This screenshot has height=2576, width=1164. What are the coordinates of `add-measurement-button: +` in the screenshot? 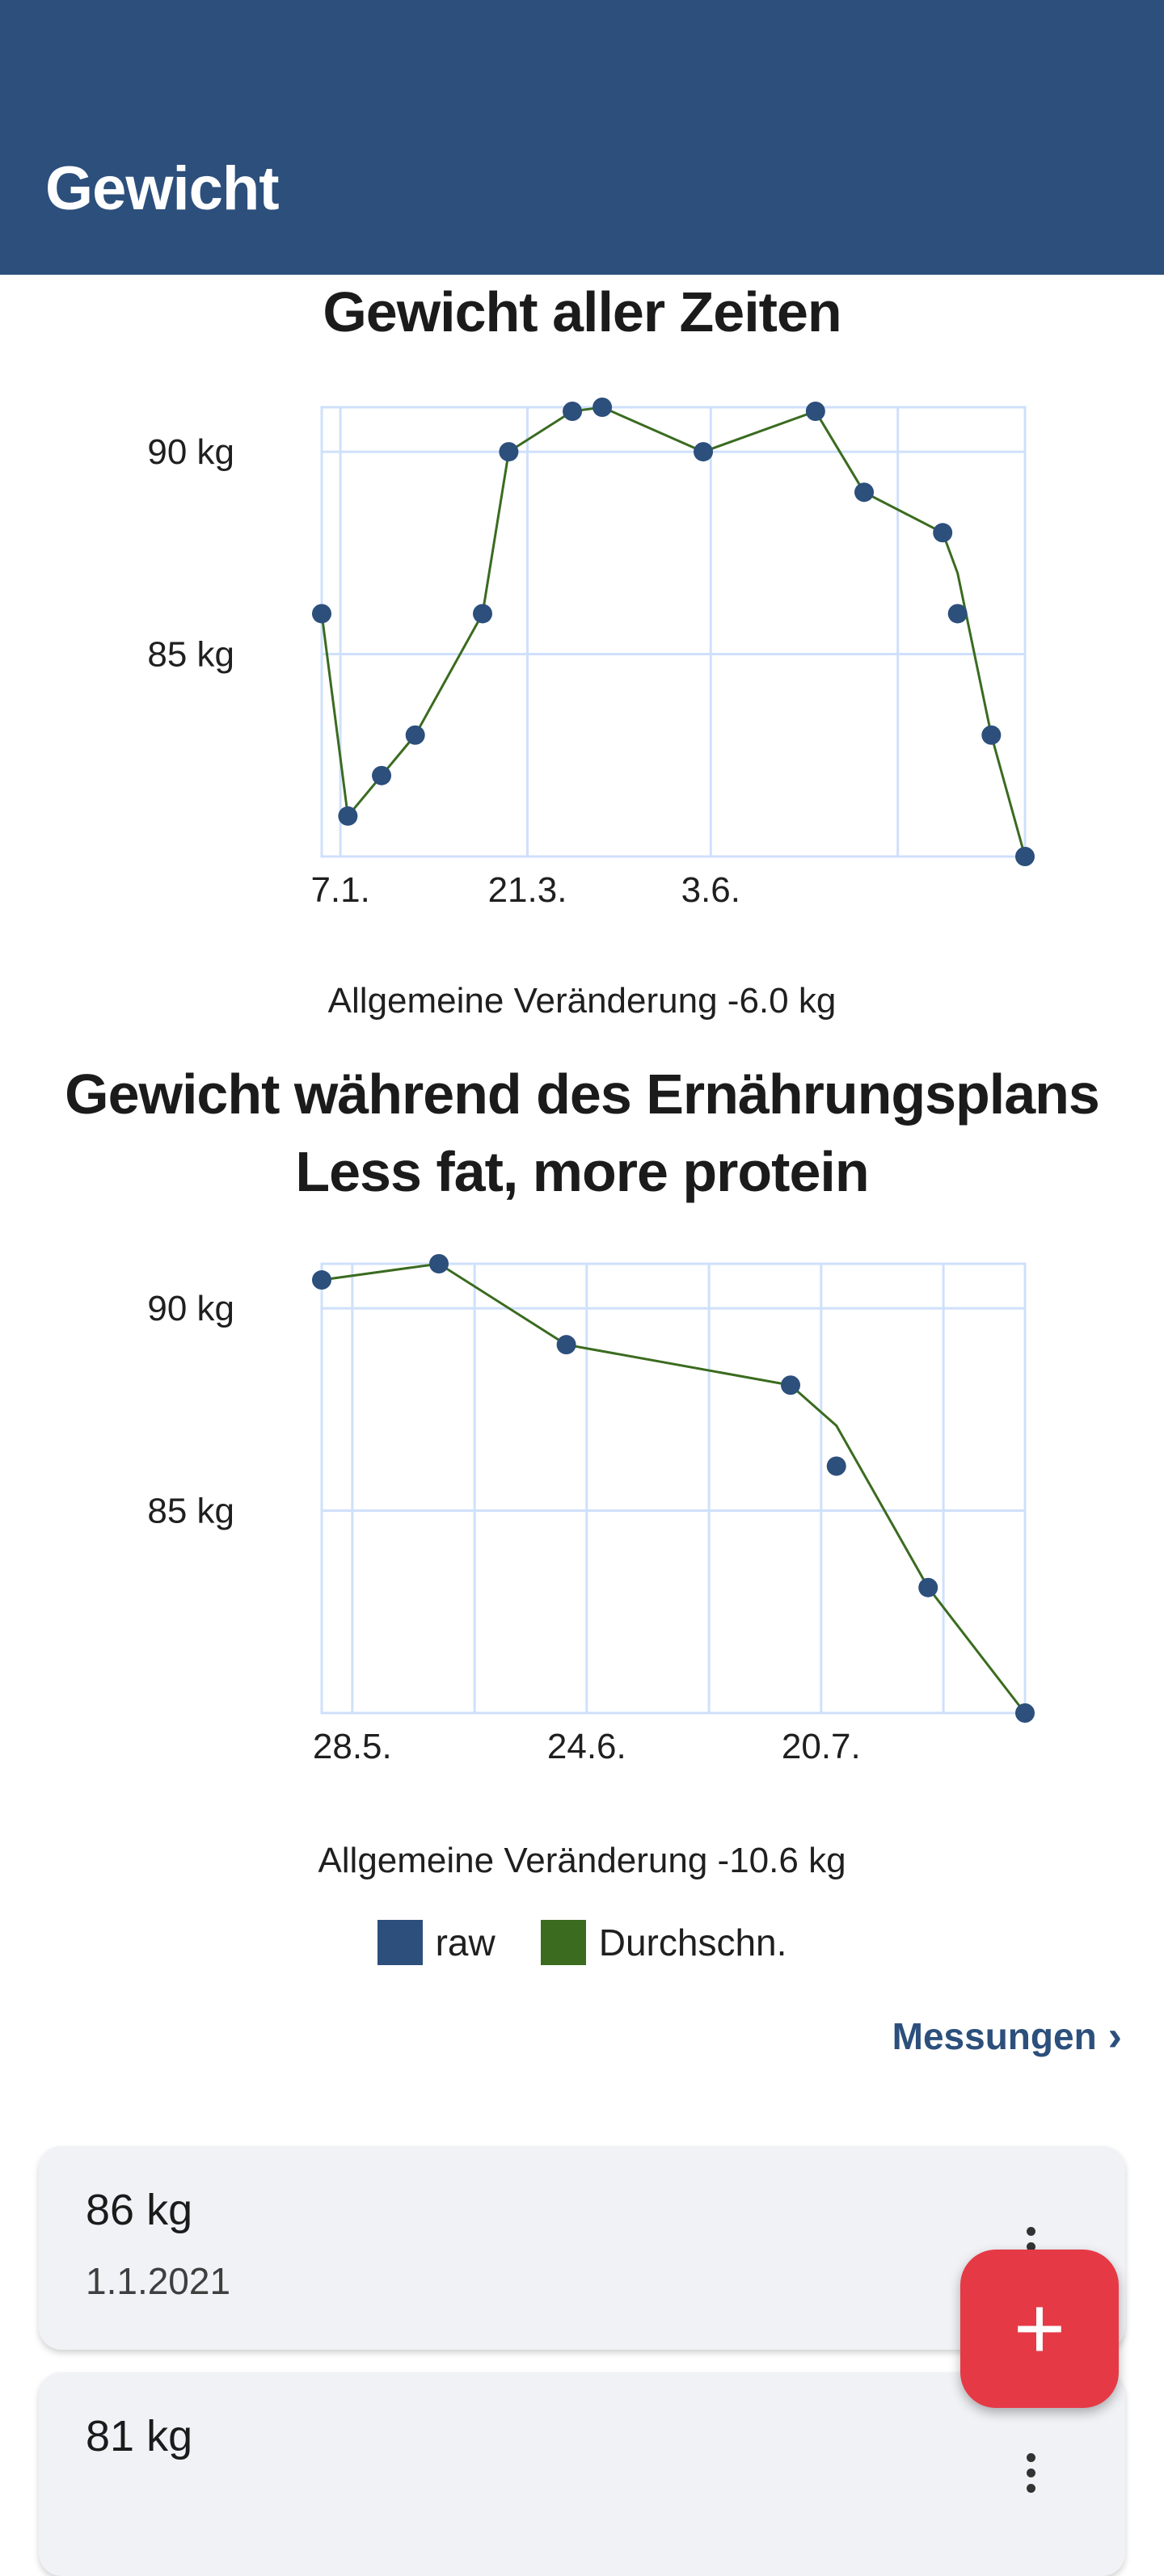 It's located at (1039, 2329).